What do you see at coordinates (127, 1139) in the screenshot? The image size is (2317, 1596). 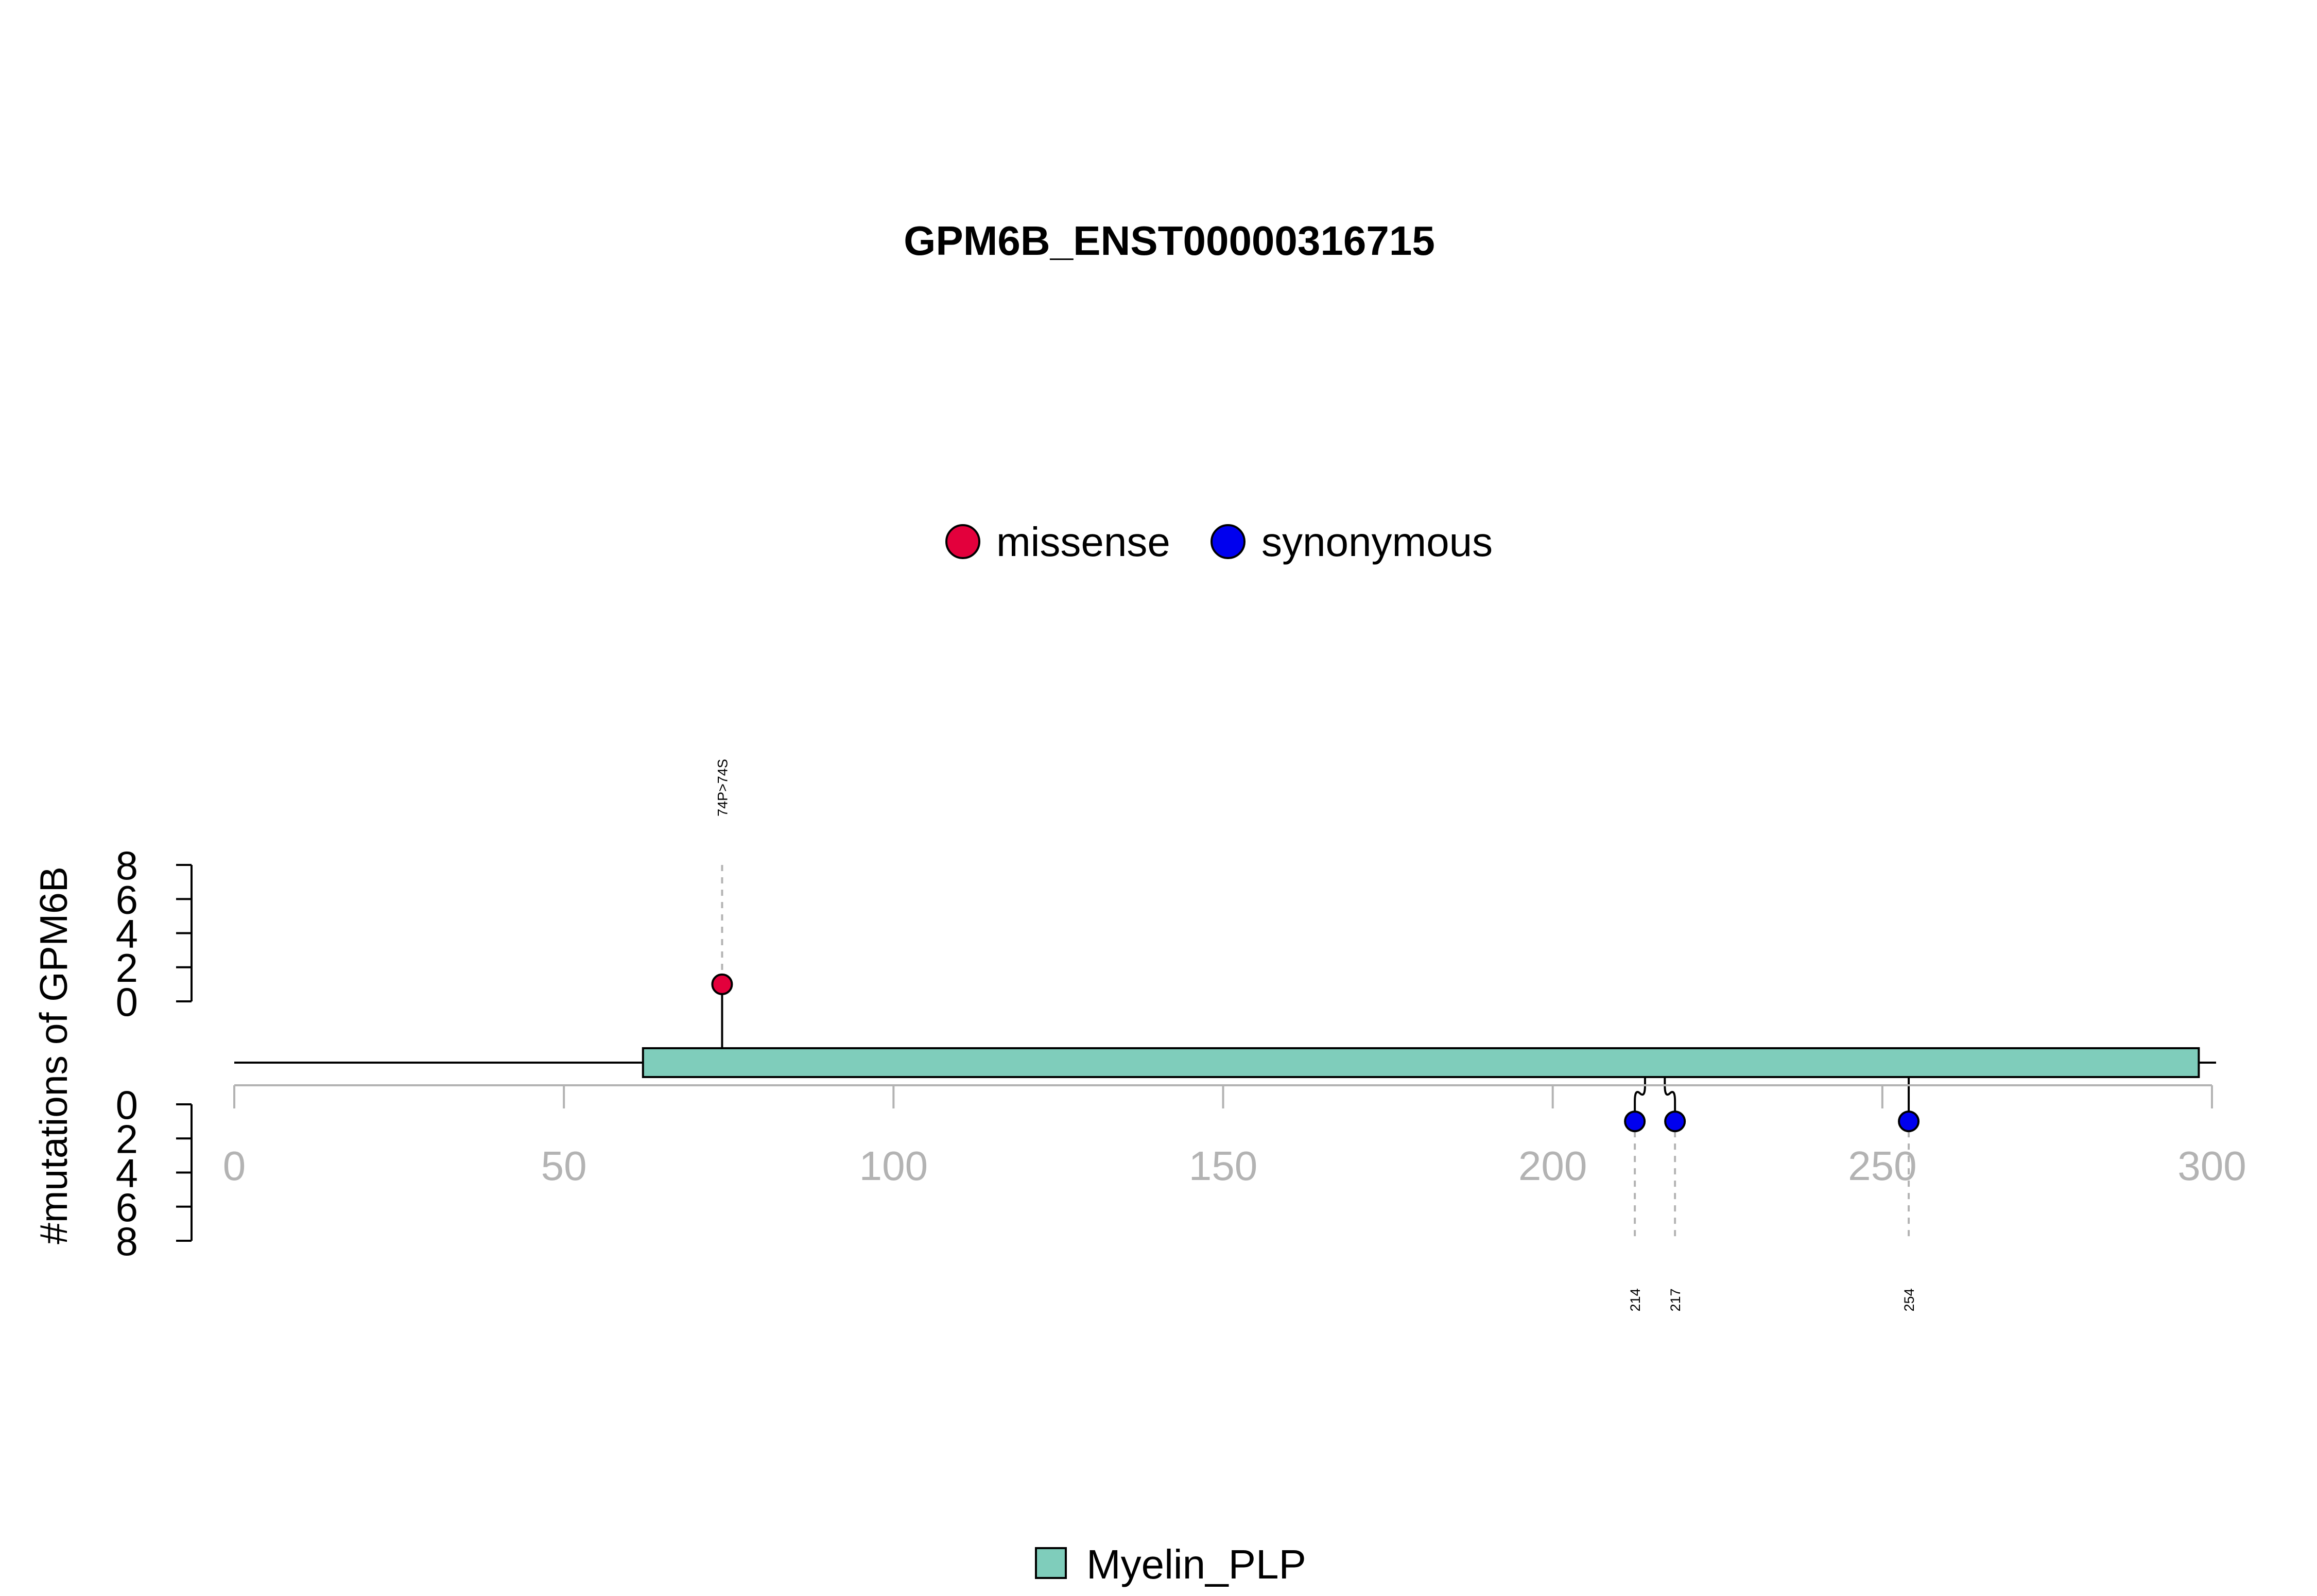 I see `y-tick-label-bottom-2: 2` at bounding box center [127, 1139].